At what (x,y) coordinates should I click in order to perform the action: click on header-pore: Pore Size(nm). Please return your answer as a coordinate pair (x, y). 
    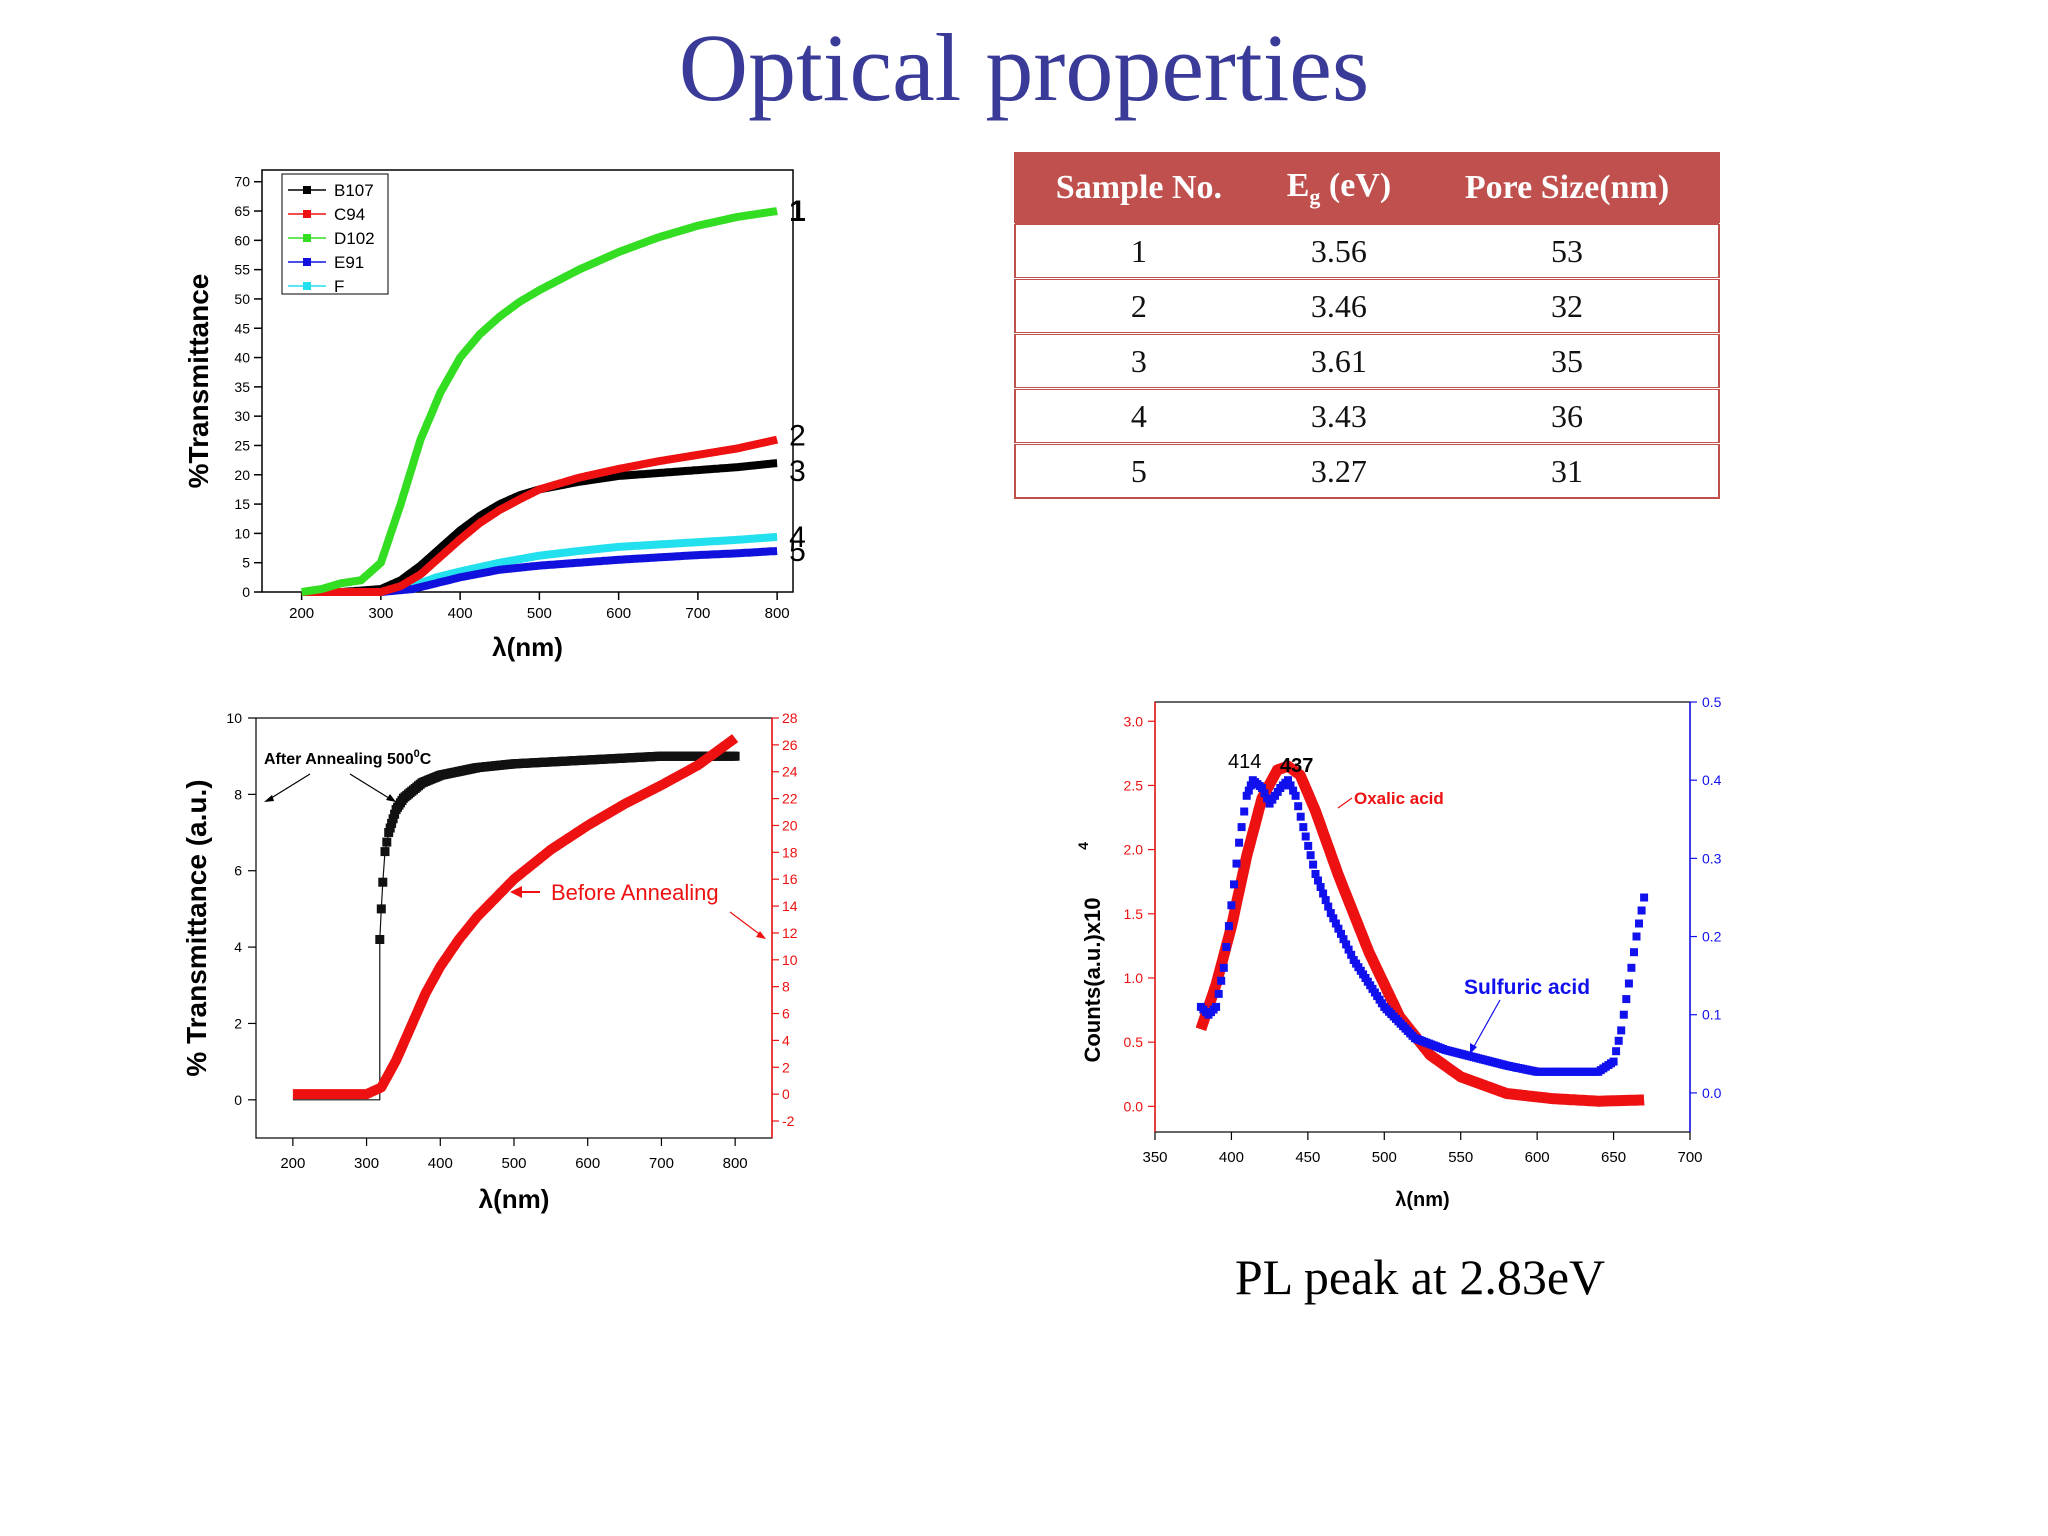
    Looking at the image, I should click on (1567, 188).